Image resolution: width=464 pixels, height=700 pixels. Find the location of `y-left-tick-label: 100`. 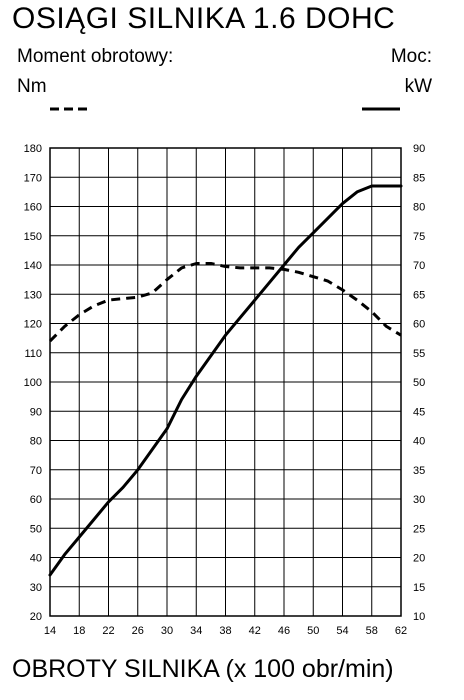

y-left-tick-label: 100 is located at coordinates (33, 383).